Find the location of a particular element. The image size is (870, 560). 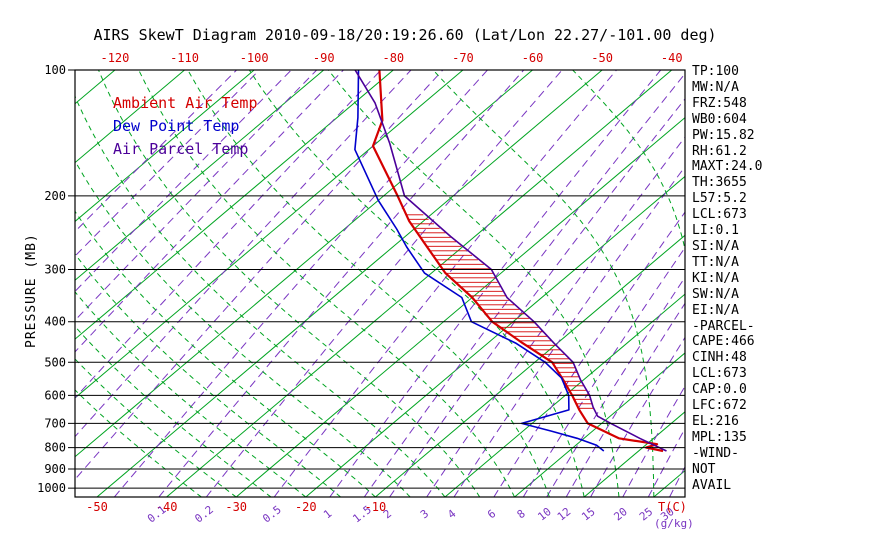

stats-line: LFC:672 is located at coordinates (719, 406).